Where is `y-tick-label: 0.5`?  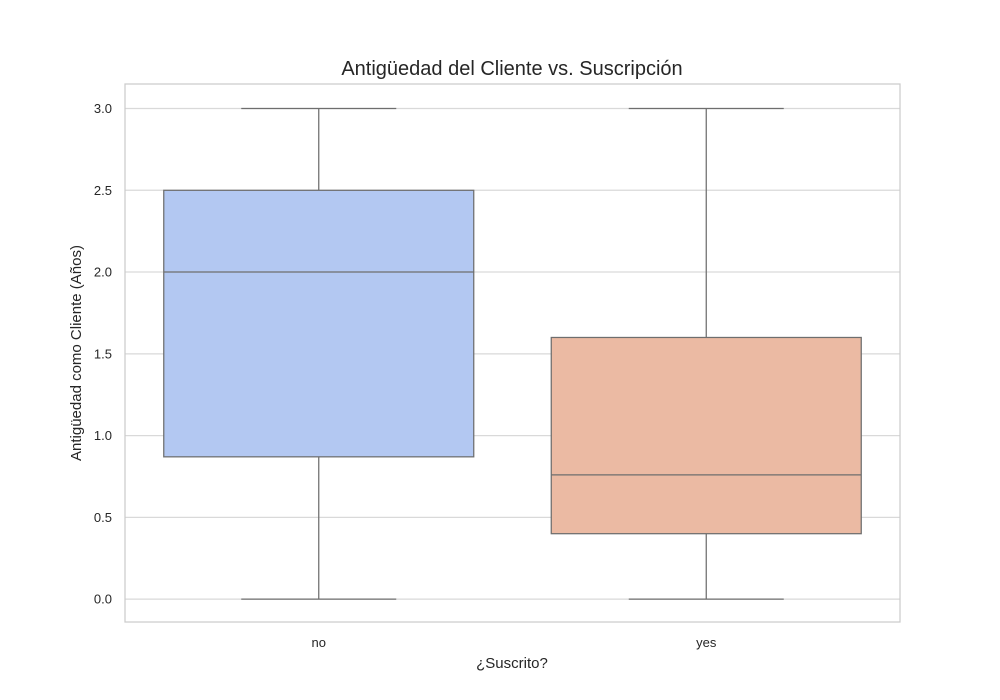 y-tick-label: 0.5 is located at coordinates (103, 517).